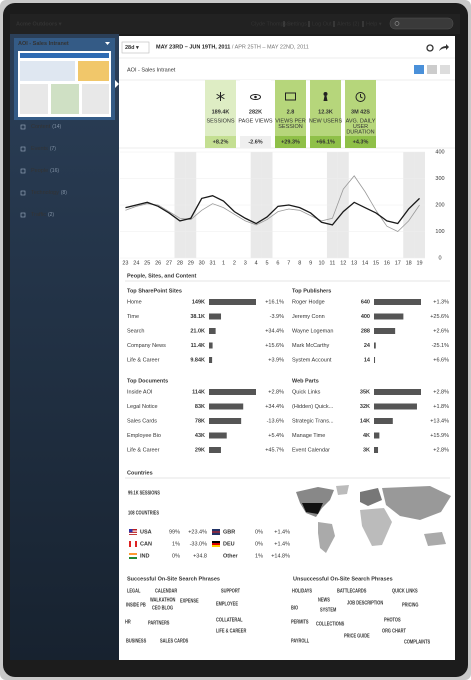  Describe the element at coordinates (394, 631) in the screenshot. I see `search-phrase: ORG CHART` at that location.